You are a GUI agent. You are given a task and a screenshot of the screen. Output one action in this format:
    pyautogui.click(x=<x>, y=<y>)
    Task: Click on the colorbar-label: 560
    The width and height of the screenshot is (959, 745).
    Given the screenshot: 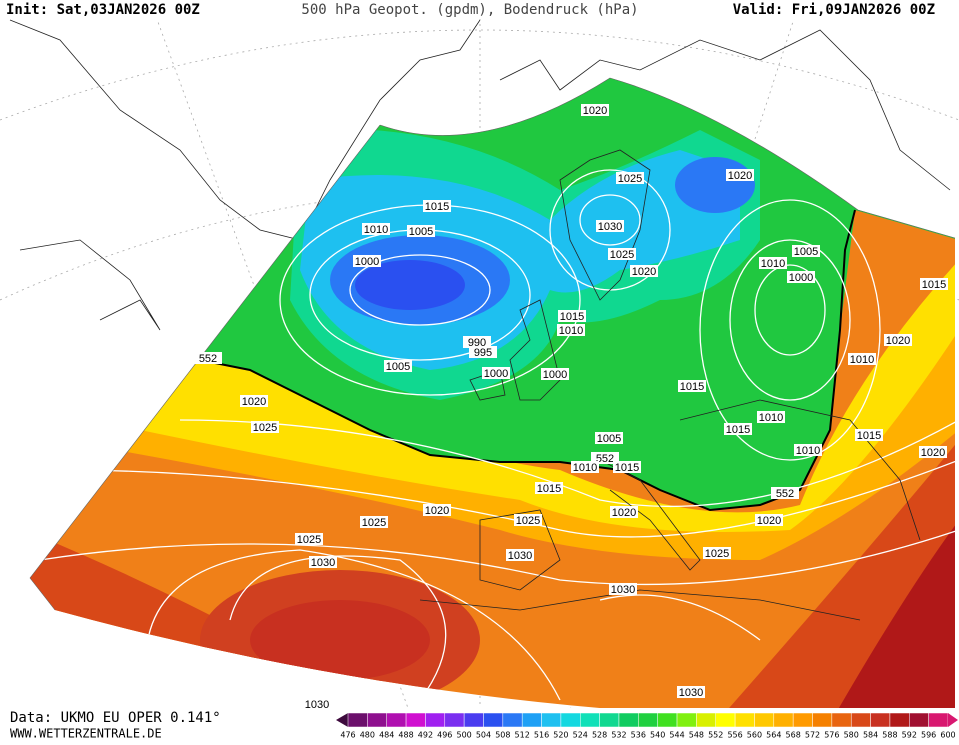 What is the action you would take?
    pyautogui.click(x=754, y=735)
    